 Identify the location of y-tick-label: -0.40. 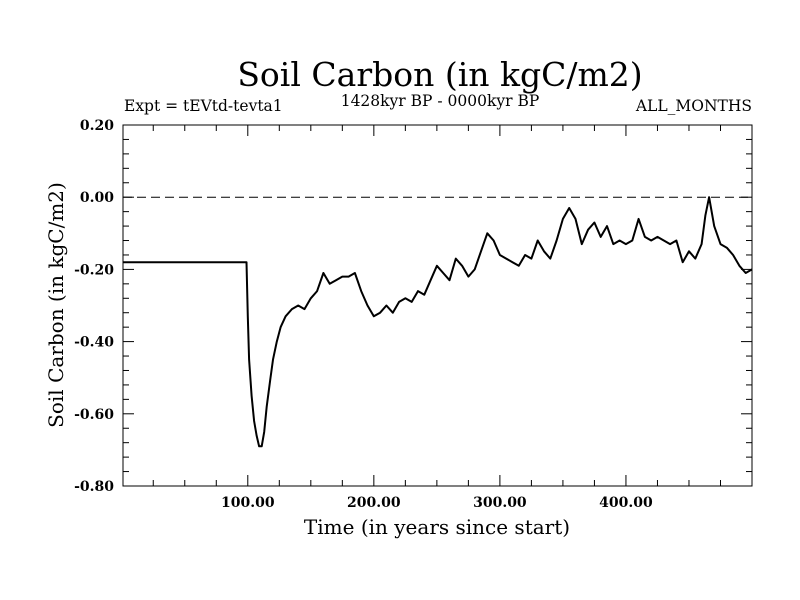
(94, 343).